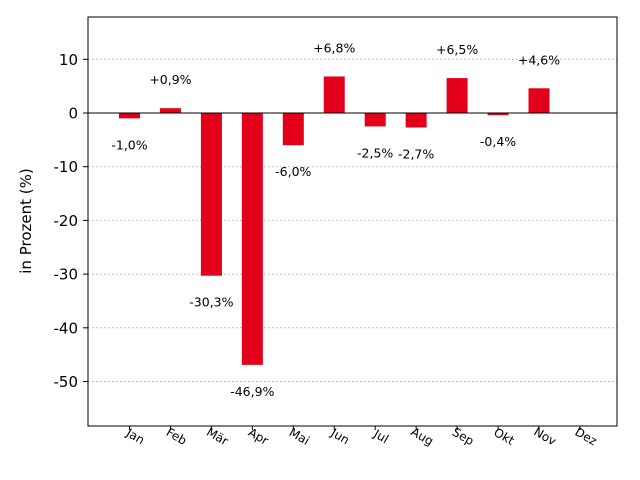  Describe the element at coordinates (504, 436) in the screenshot. I see `x-tick-label: Okt` at that location.